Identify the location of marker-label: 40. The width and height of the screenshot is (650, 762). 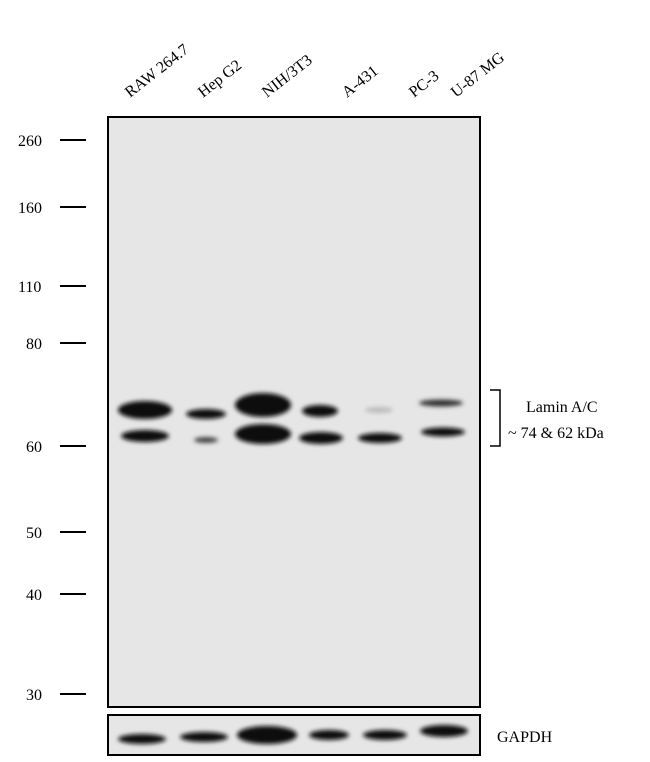
(34, 595).